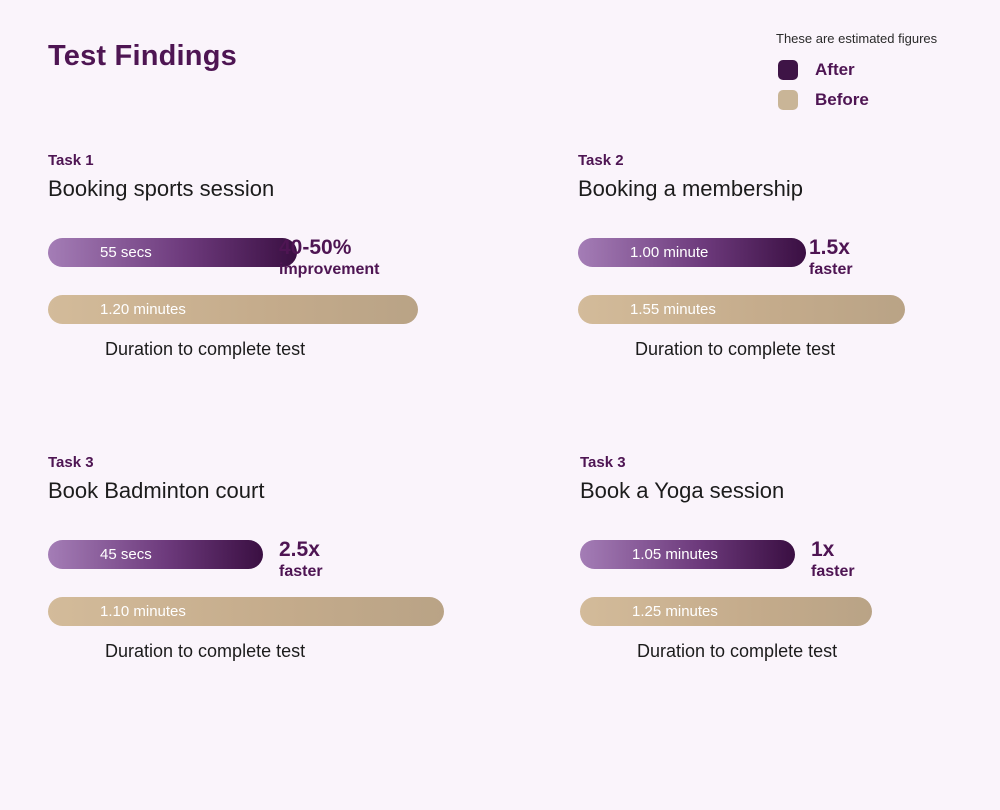 The width and height of the screenshot is (1000, 810). What do you see at coordinates (829, 247) in the screenshot?
I see `improvement-value: 1.5x` at bounding box center [829, 247].